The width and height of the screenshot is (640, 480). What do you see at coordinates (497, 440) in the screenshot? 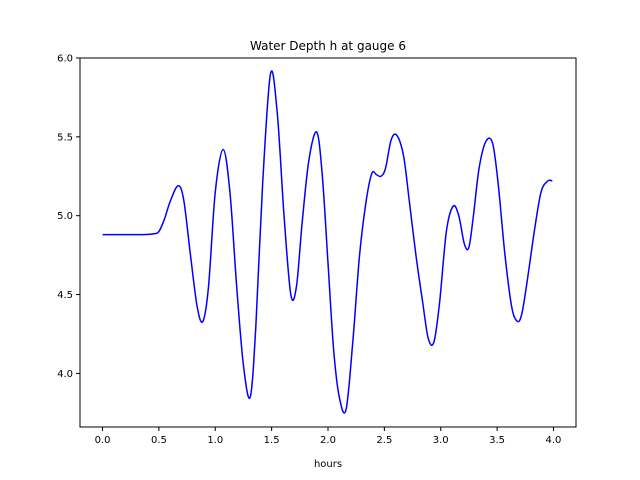
I see `x-tick-label-7: 3.5` at bounding box center [497, 440].